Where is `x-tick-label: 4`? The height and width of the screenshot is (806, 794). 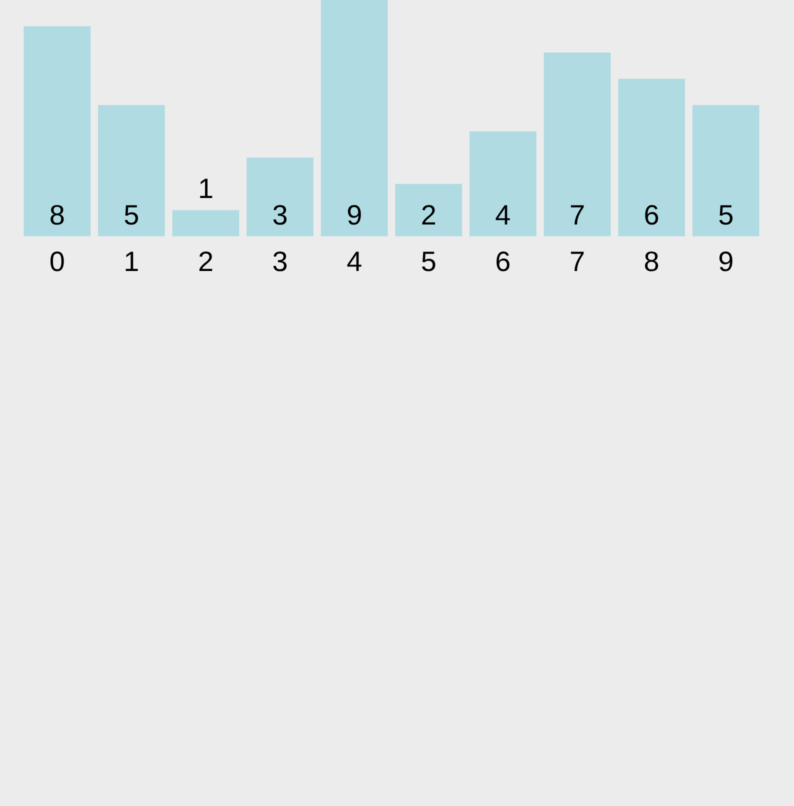
x-tick-label: 4 is located at coordinates (354, 261).